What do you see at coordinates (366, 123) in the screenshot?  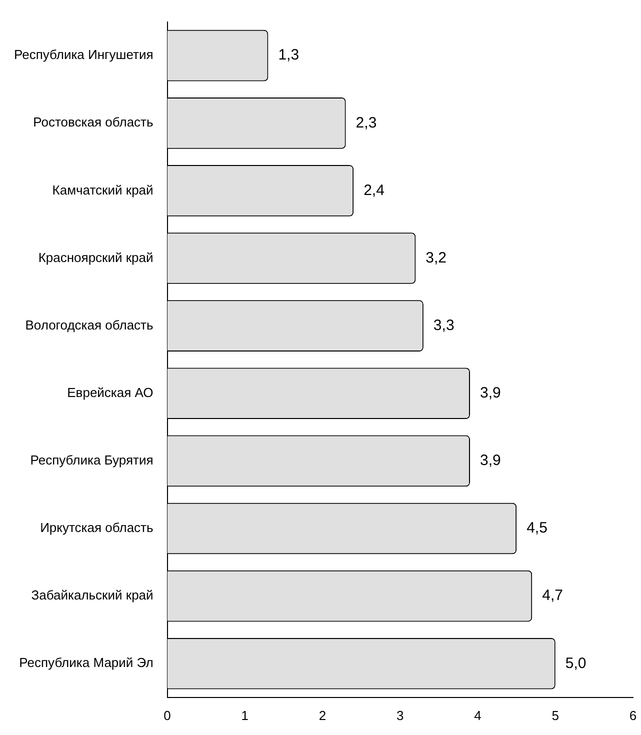 I see `data-label: 2,3` at bounding box center [366, 123].